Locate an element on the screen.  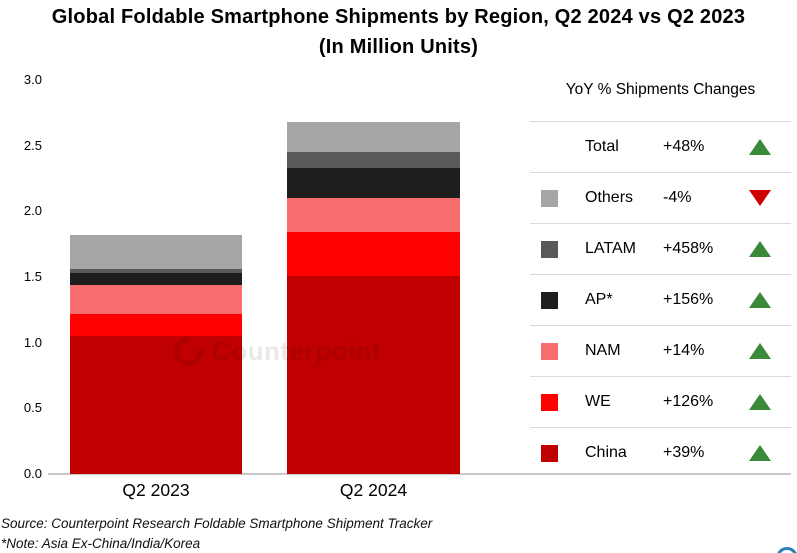
legend-label: NAM is located at coordinates (603, 350).